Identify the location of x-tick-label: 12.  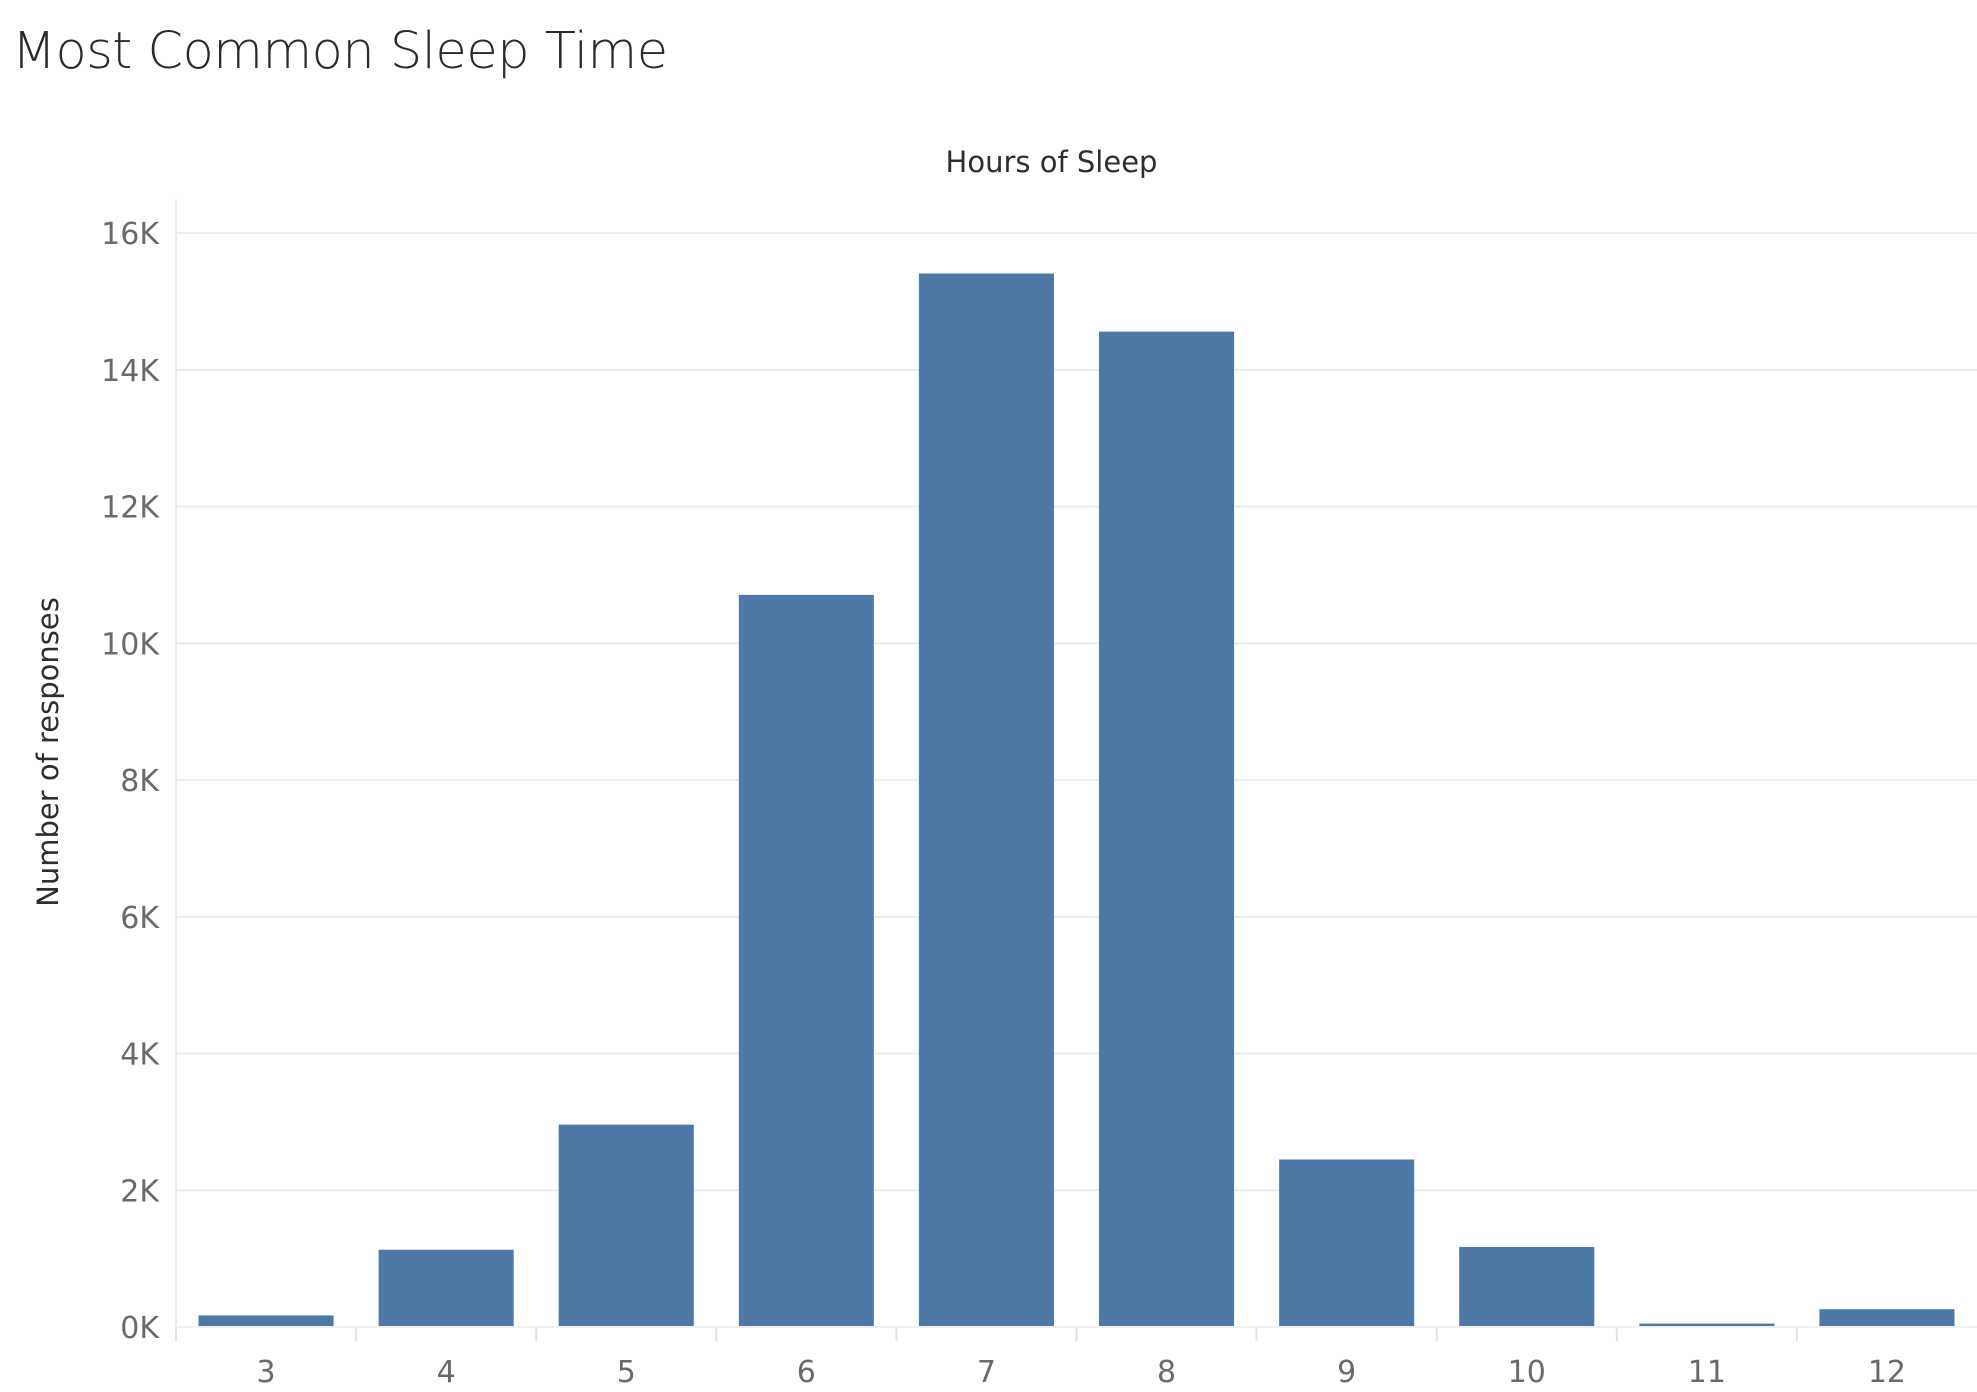
(1887, 1372).